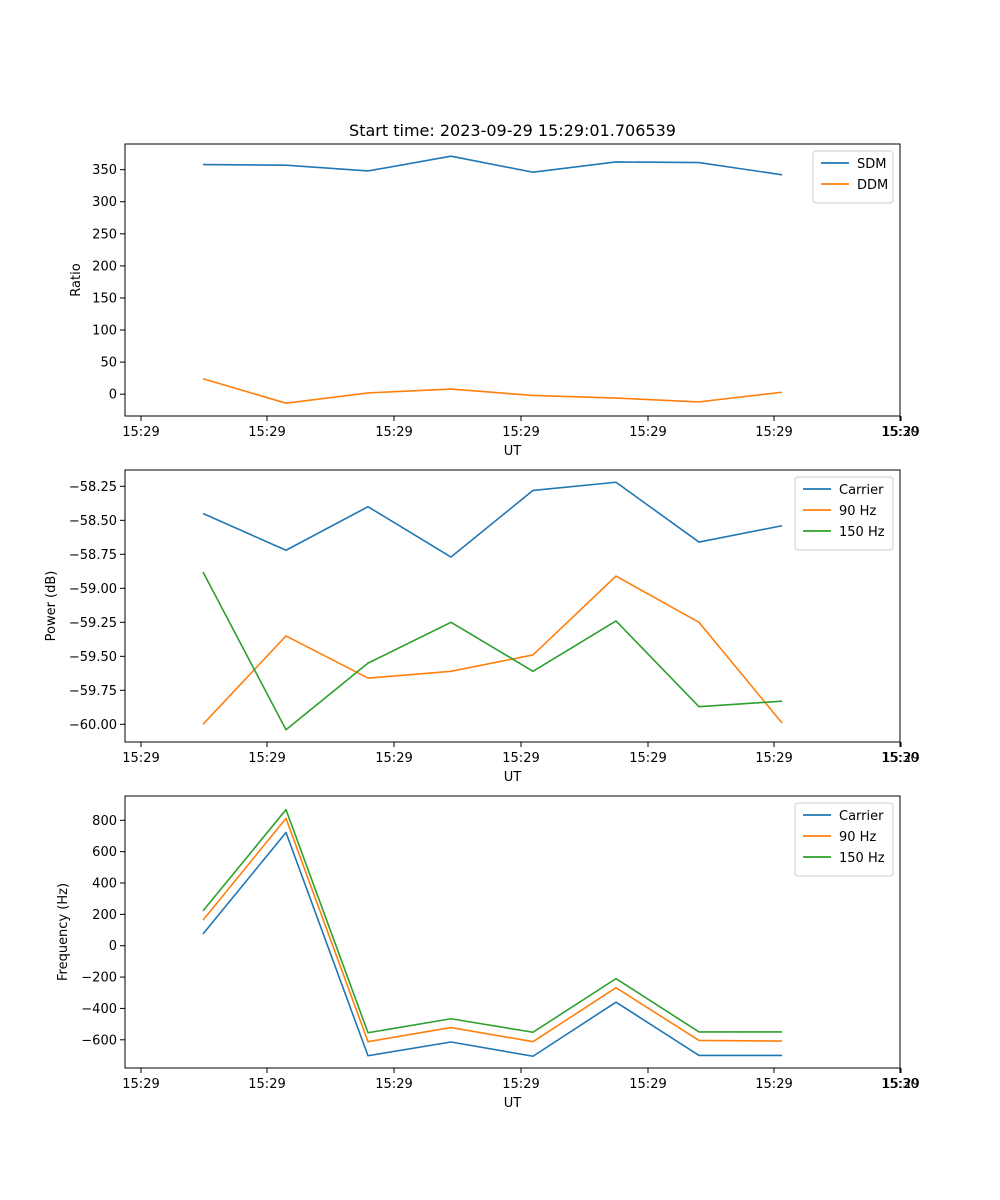 The width and height of the screenshot is (1000, 1200). I want to click on series-line-ddm, so click(492, 391).